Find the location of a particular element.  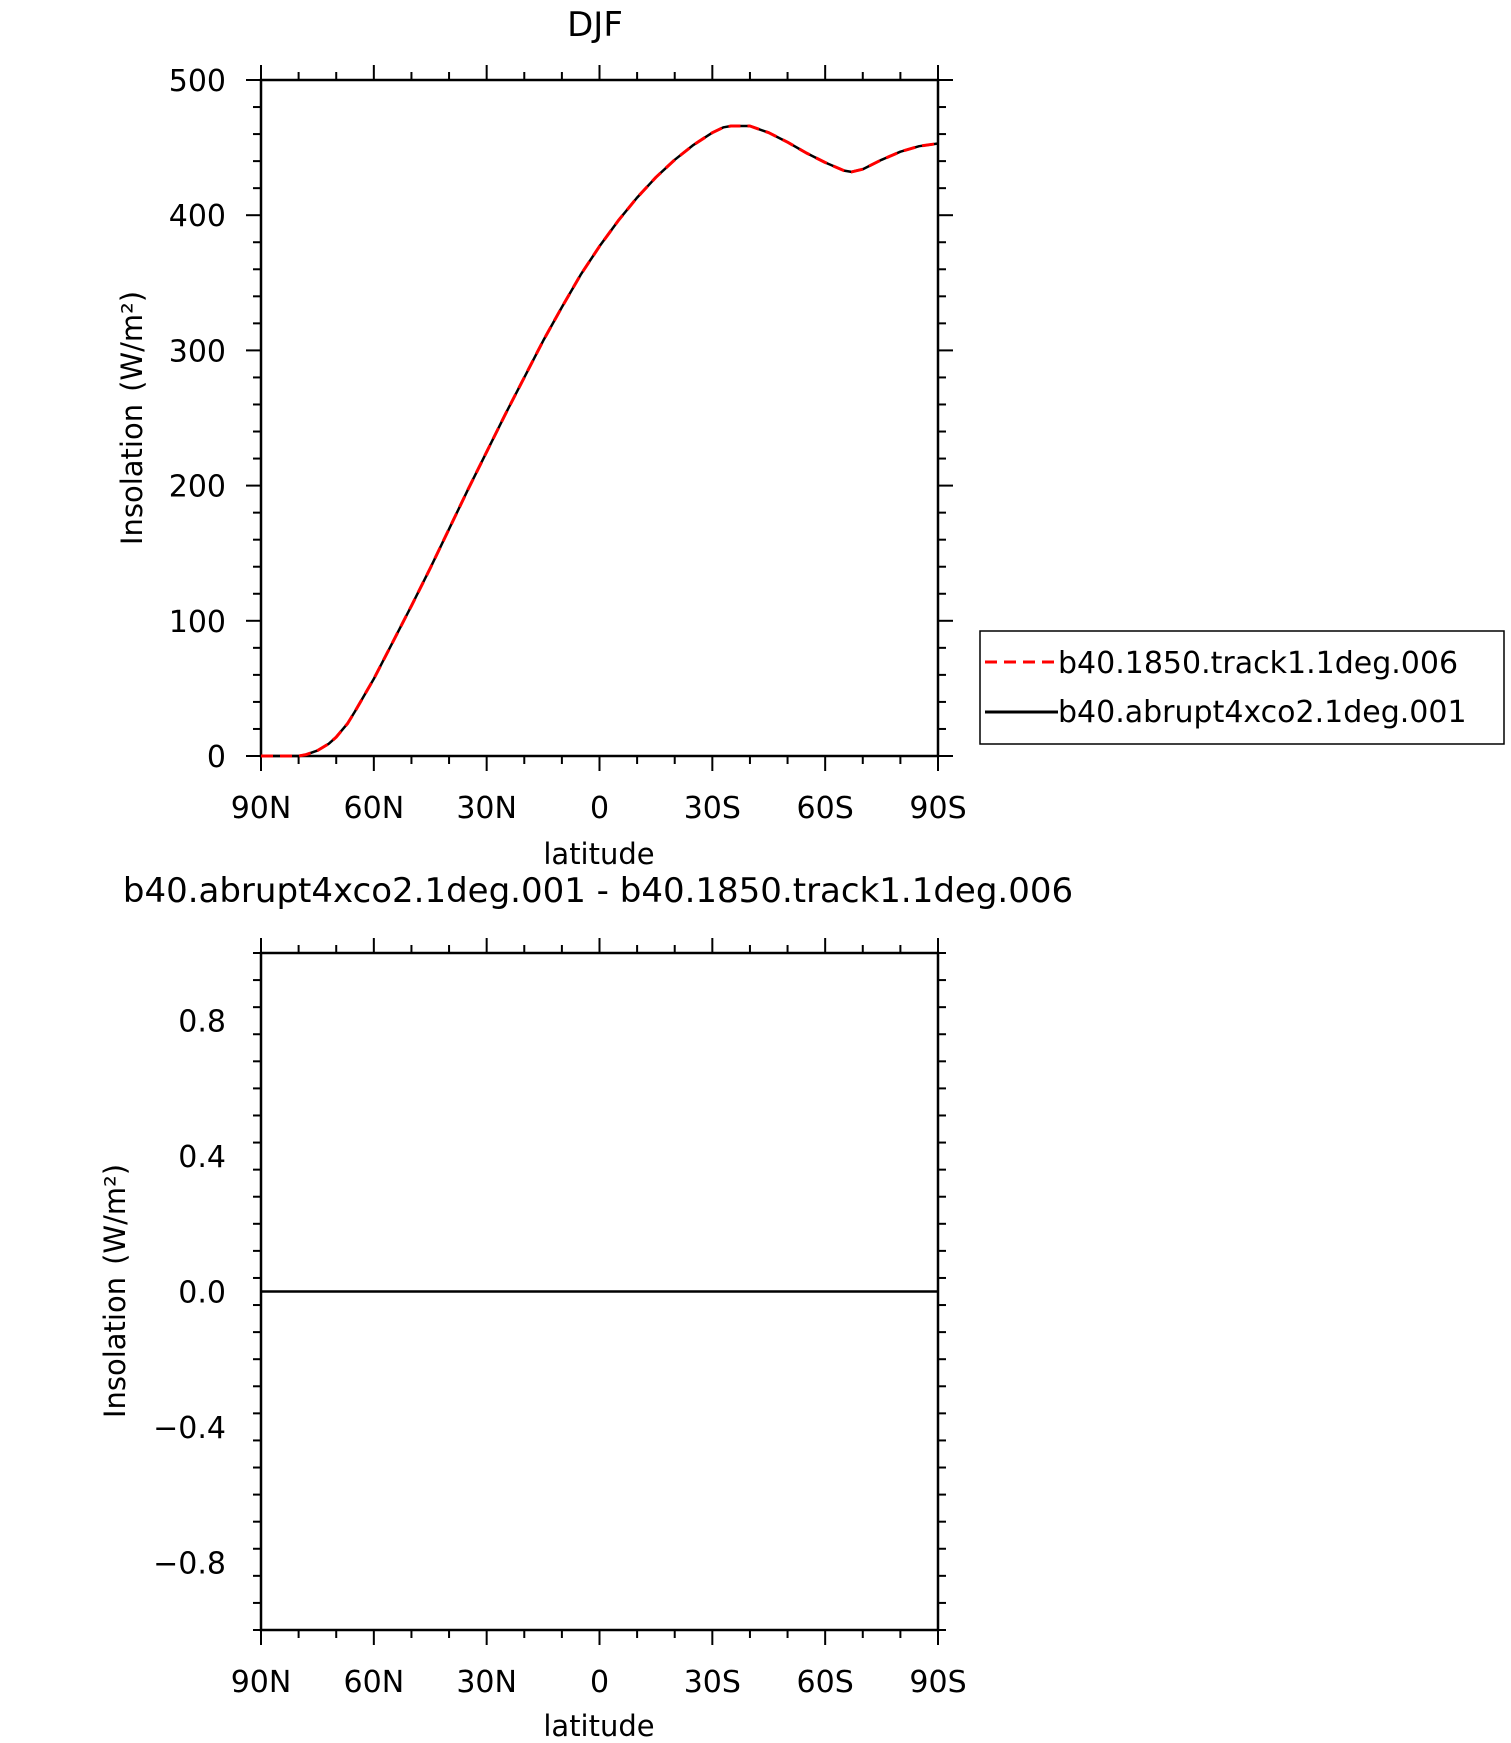

y-tick-label: 0.8 is located at coordinates (202, 1022).